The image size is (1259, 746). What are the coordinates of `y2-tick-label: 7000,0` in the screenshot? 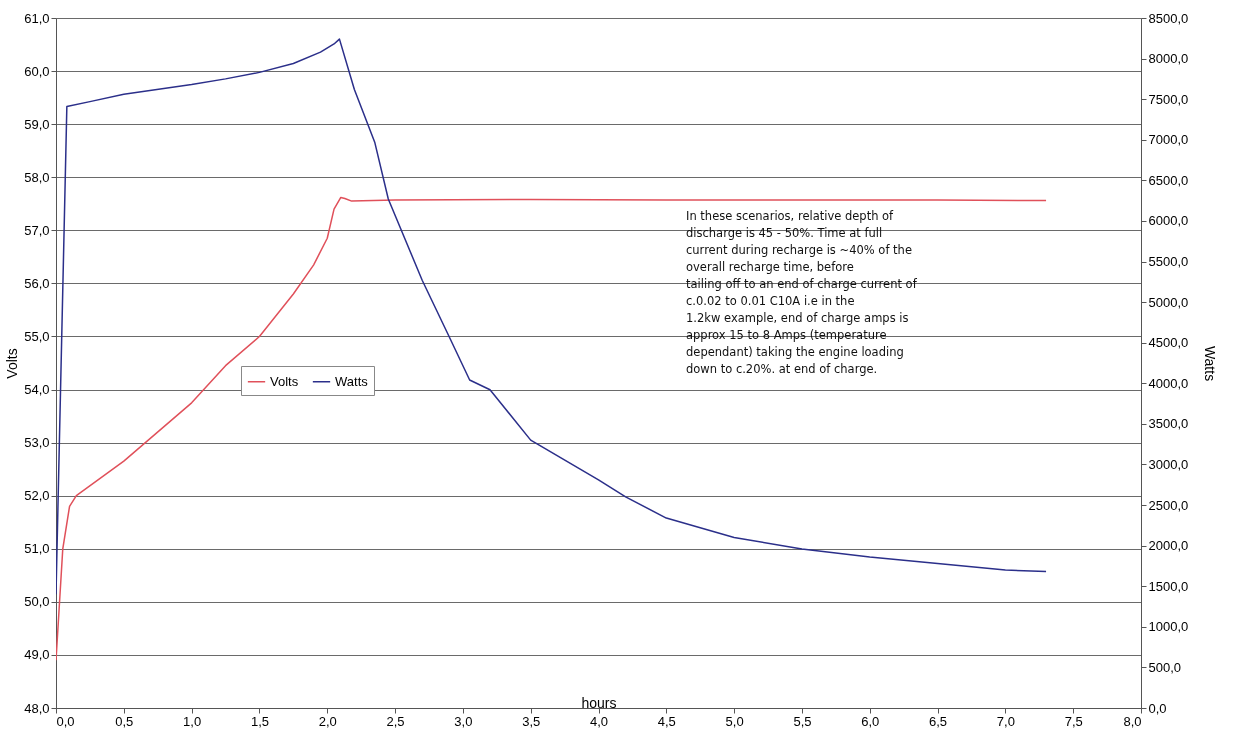 It's located at (1168, 140).